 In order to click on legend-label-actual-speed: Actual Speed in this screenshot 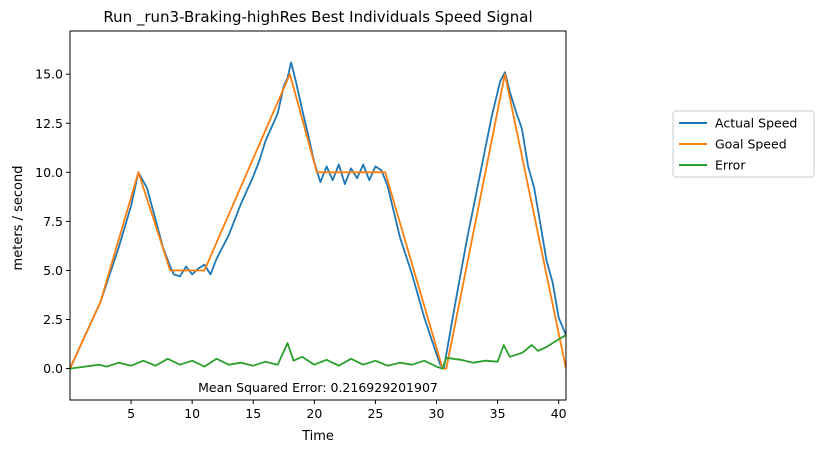, I will do `click(756, 123)`.